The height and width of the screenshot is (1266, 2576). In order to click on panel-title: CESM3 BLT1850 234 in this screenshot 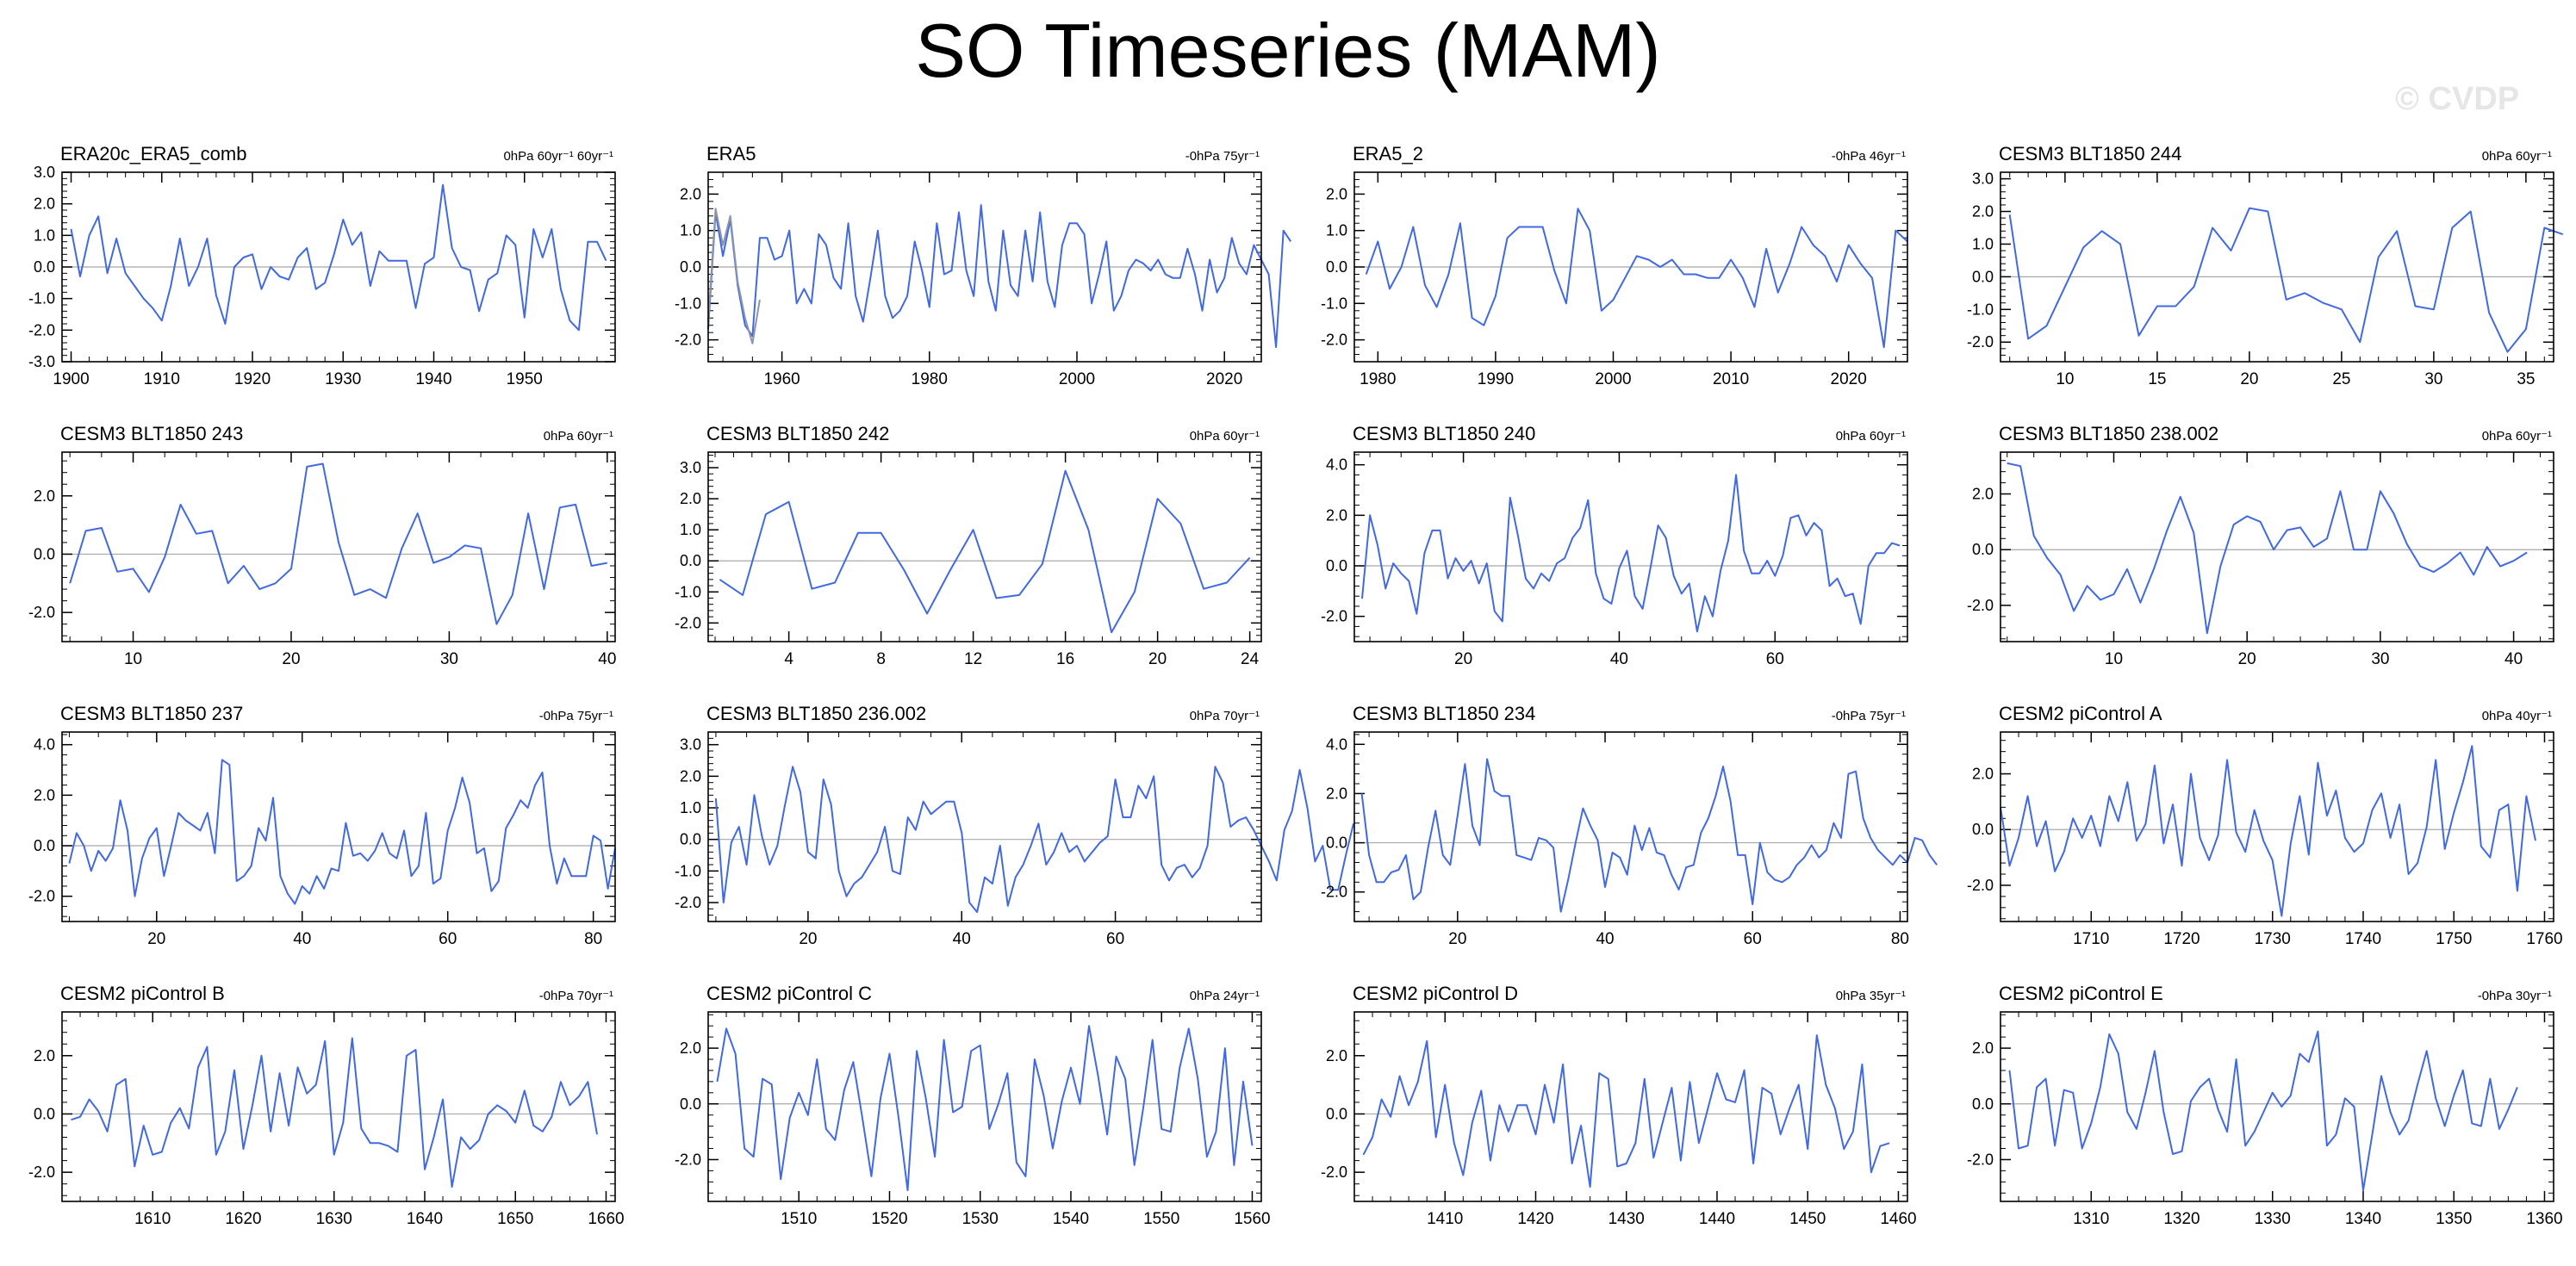, I will do `click(1444, 714)`.